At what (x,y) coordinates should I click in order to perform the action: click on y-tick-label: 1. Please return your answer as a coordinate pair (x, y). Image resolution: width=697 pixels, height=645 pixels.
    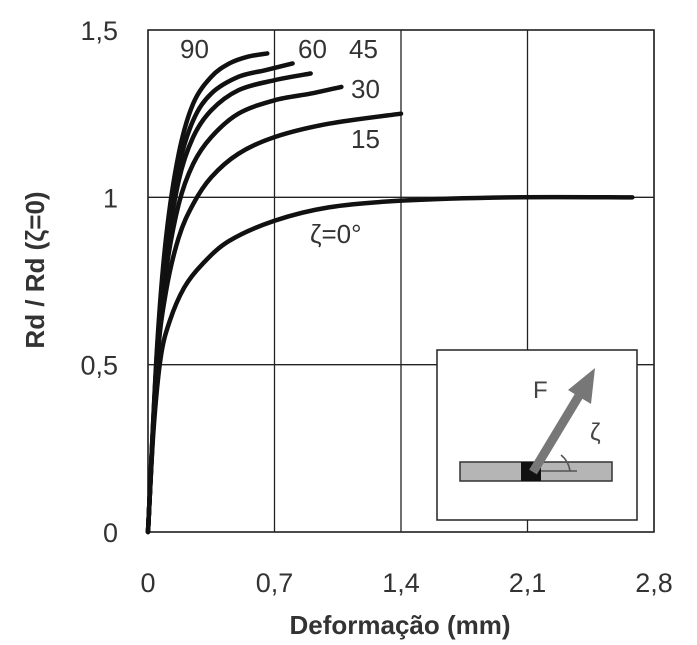
    Looking at the image, I should click on (110, 198).